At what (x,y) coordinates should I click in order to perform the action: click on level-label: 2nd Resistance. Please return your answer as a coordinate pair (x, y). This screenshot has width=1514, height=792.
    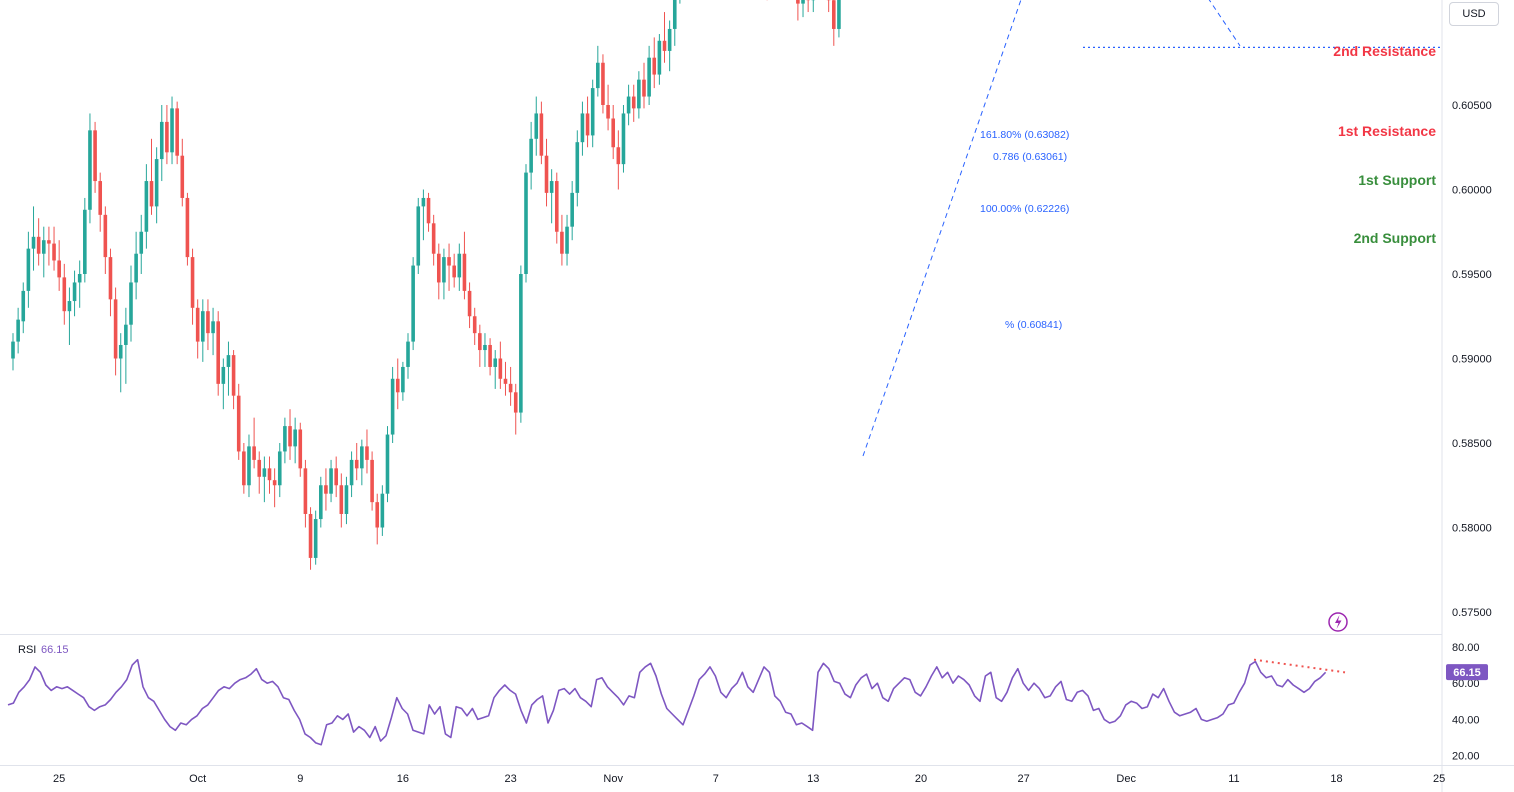
    Looking at the image, I should click on (1384, 51).